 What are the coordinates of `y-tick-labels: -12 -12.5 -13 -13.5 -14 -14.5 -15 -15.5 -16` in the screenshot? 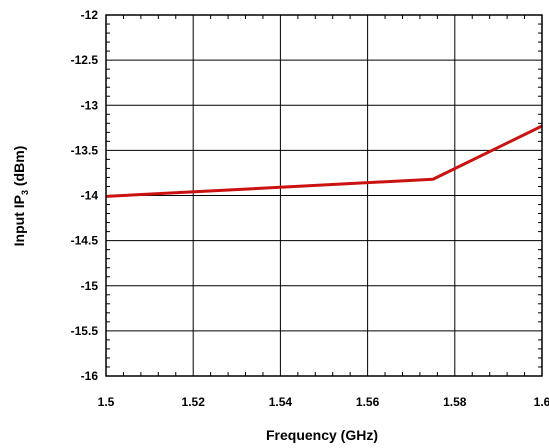 It's located at (85, 195).